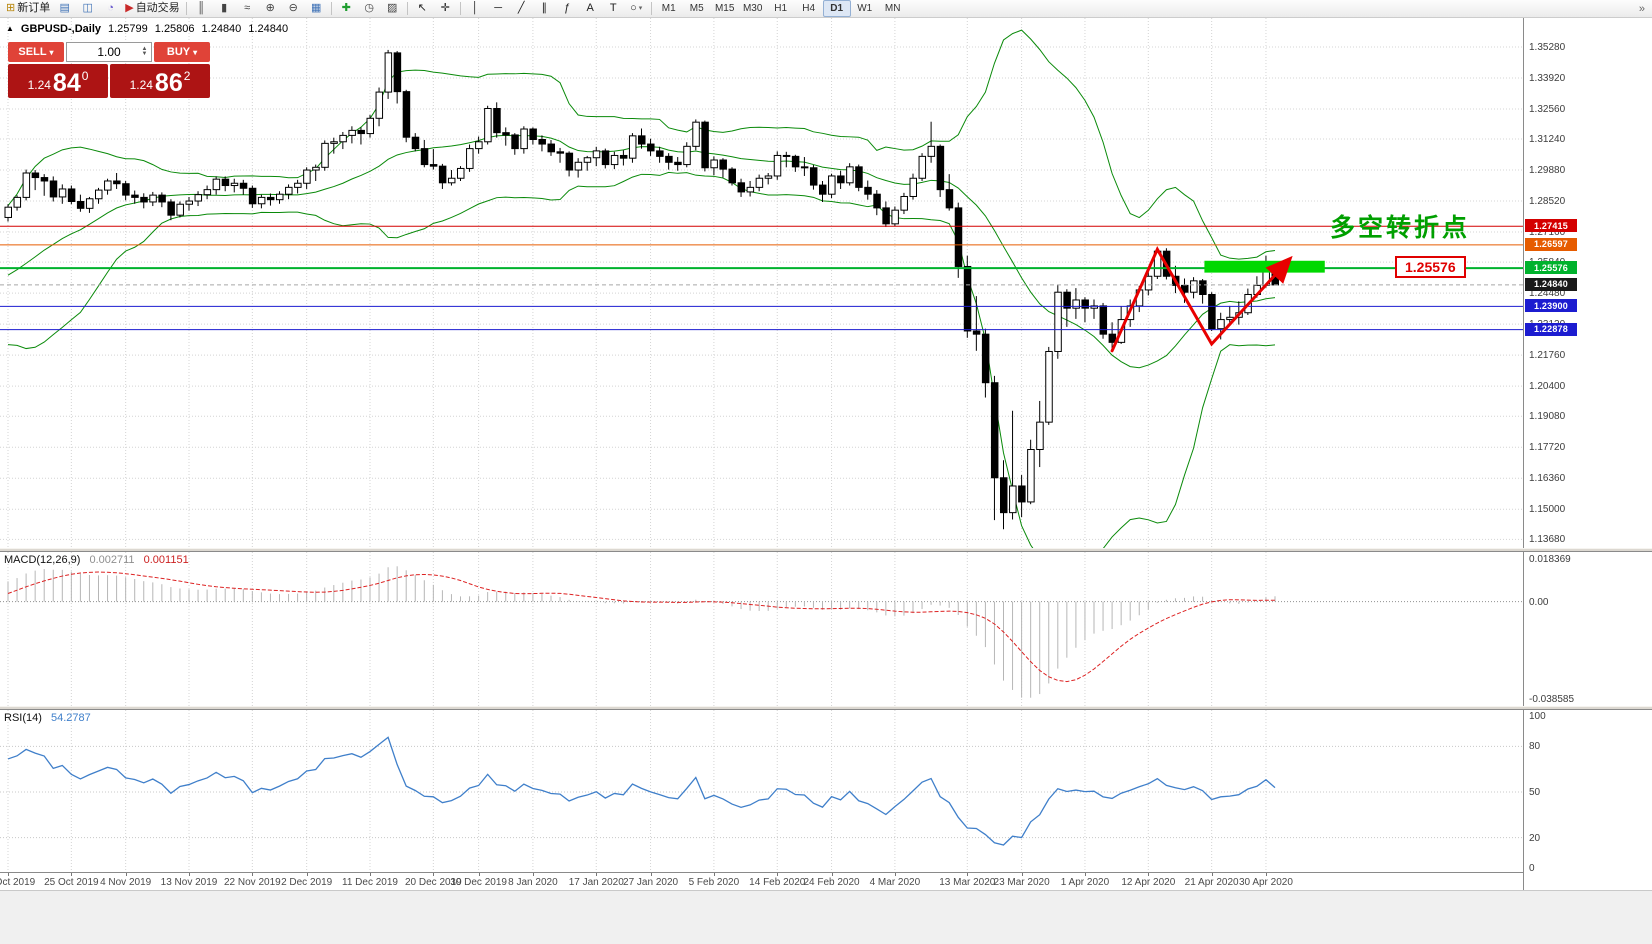 This screenshot has width=1652, height=944. Describe the element at coordinates (71, 882) in the screenshot. I see `date-label: 25 Oct 2019` at that location.